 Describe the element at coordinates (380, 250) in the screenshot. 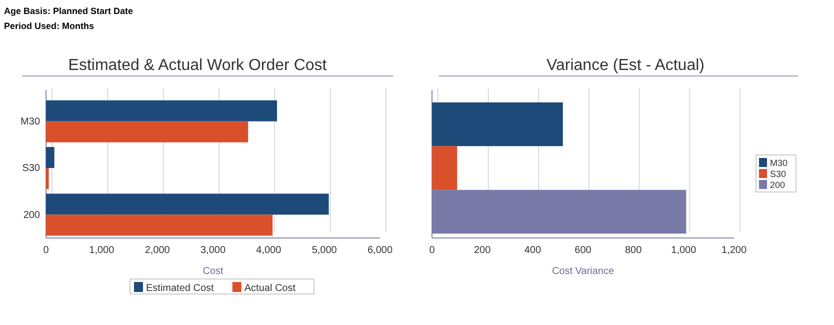

I see `x-tick-label: 6,000` at that location.